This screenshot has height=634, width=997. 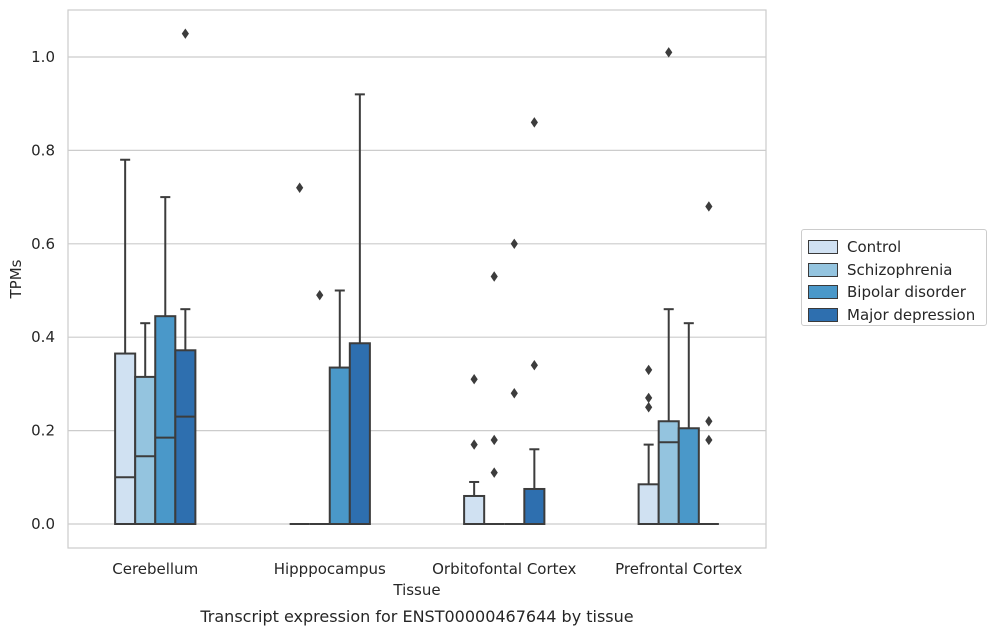 What do you see at coordinates (43, 431) in the screenshot?
I see `y-tick-label: 0.2` at bounding box center [43, 431].